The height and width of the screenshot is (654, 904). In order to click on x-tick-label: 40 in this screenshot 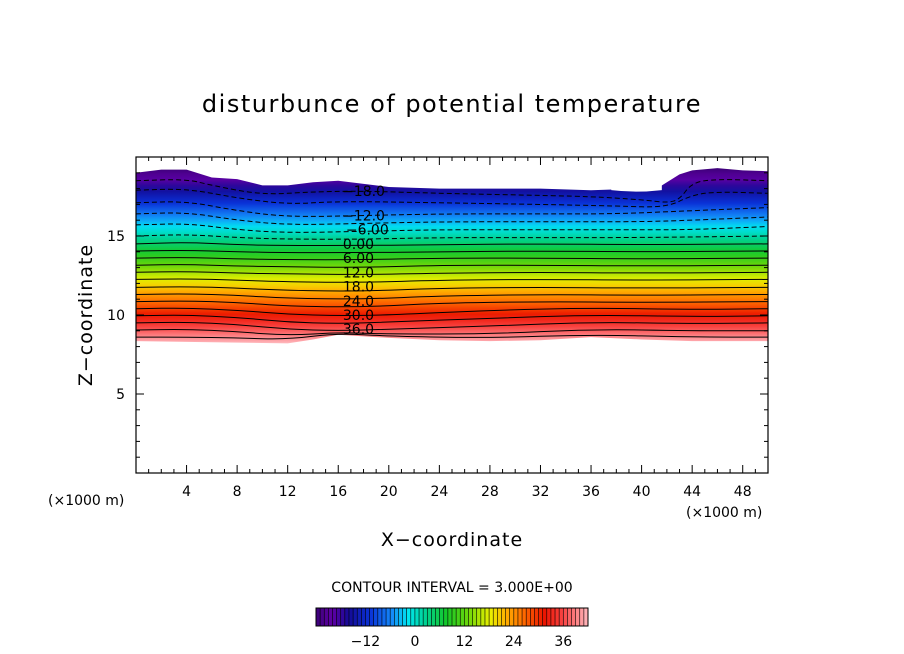, I will do `click(642, 492)`.